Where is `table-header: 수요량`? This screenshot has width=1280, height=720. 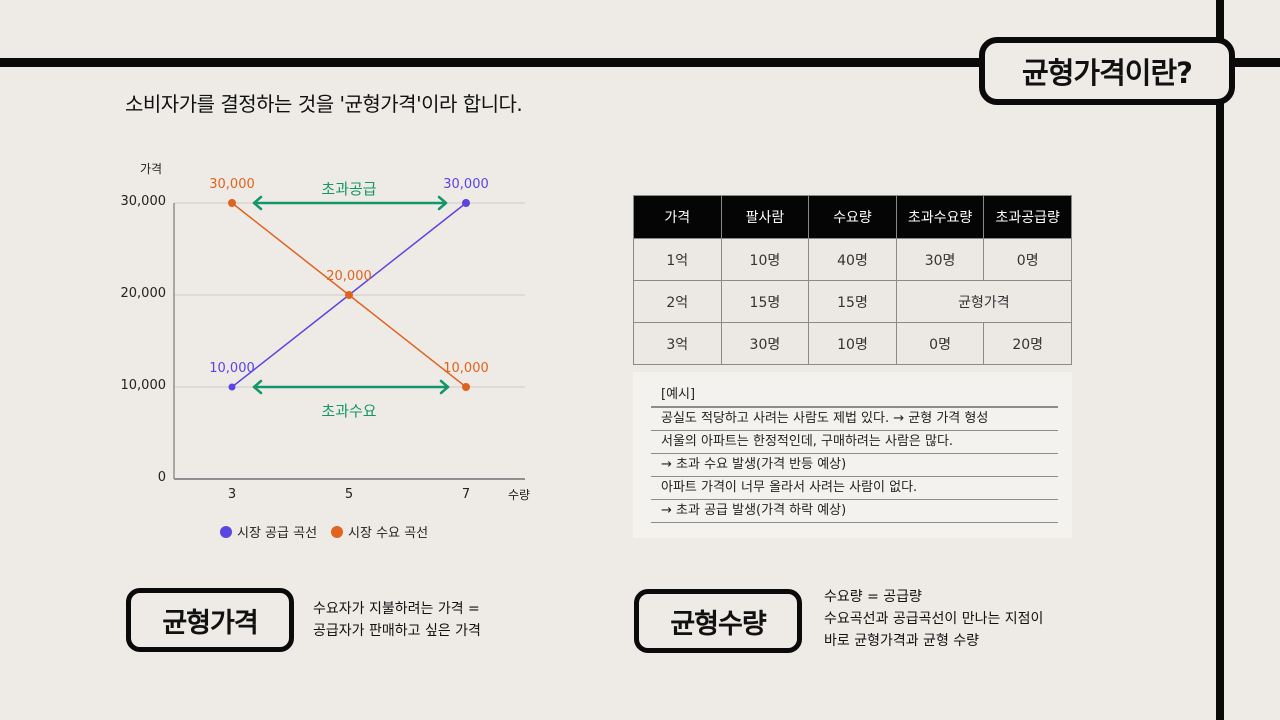
table-header: 수요량 is located at coordinates (852, 217).